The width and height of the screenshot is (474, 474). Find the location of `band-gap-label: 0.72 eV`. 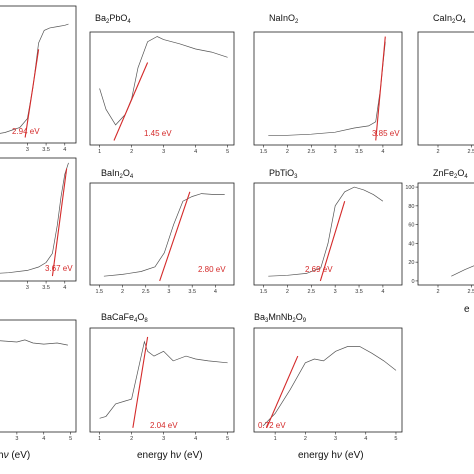

band-gap-label: 0.72 eV is located at coordinates (272, 425).